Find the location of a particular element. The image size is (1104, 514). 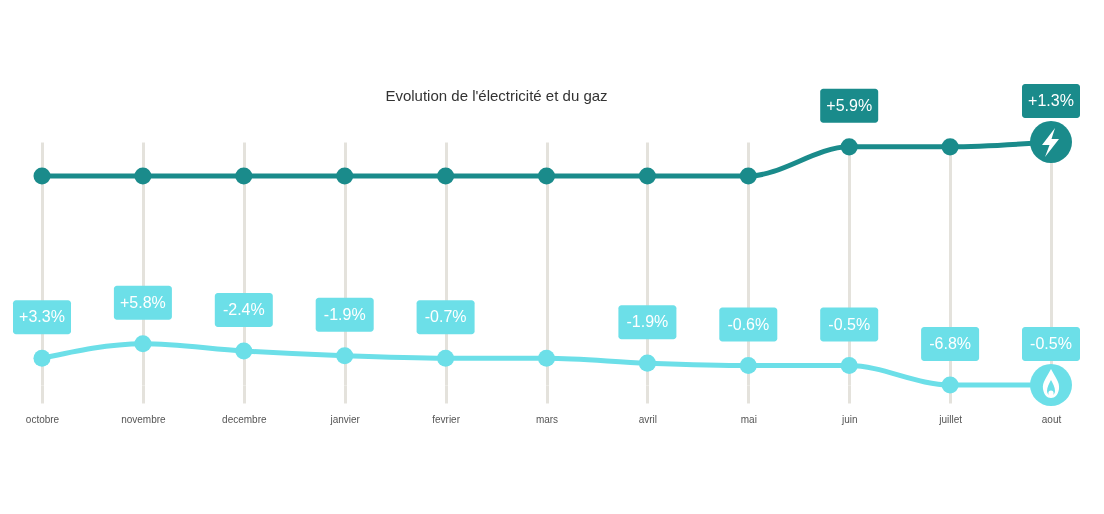

x-tick-label: janvier is located at coordinates (345, 419).